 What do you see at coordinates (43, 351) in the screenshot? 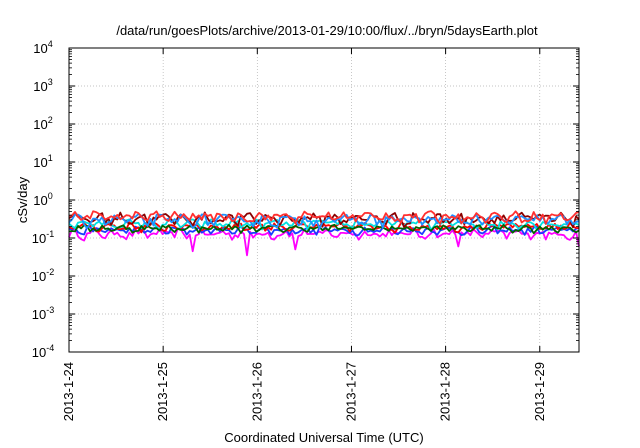
I see `y-tick-label: 10⁻⁴` at bounding box center [43, 351].